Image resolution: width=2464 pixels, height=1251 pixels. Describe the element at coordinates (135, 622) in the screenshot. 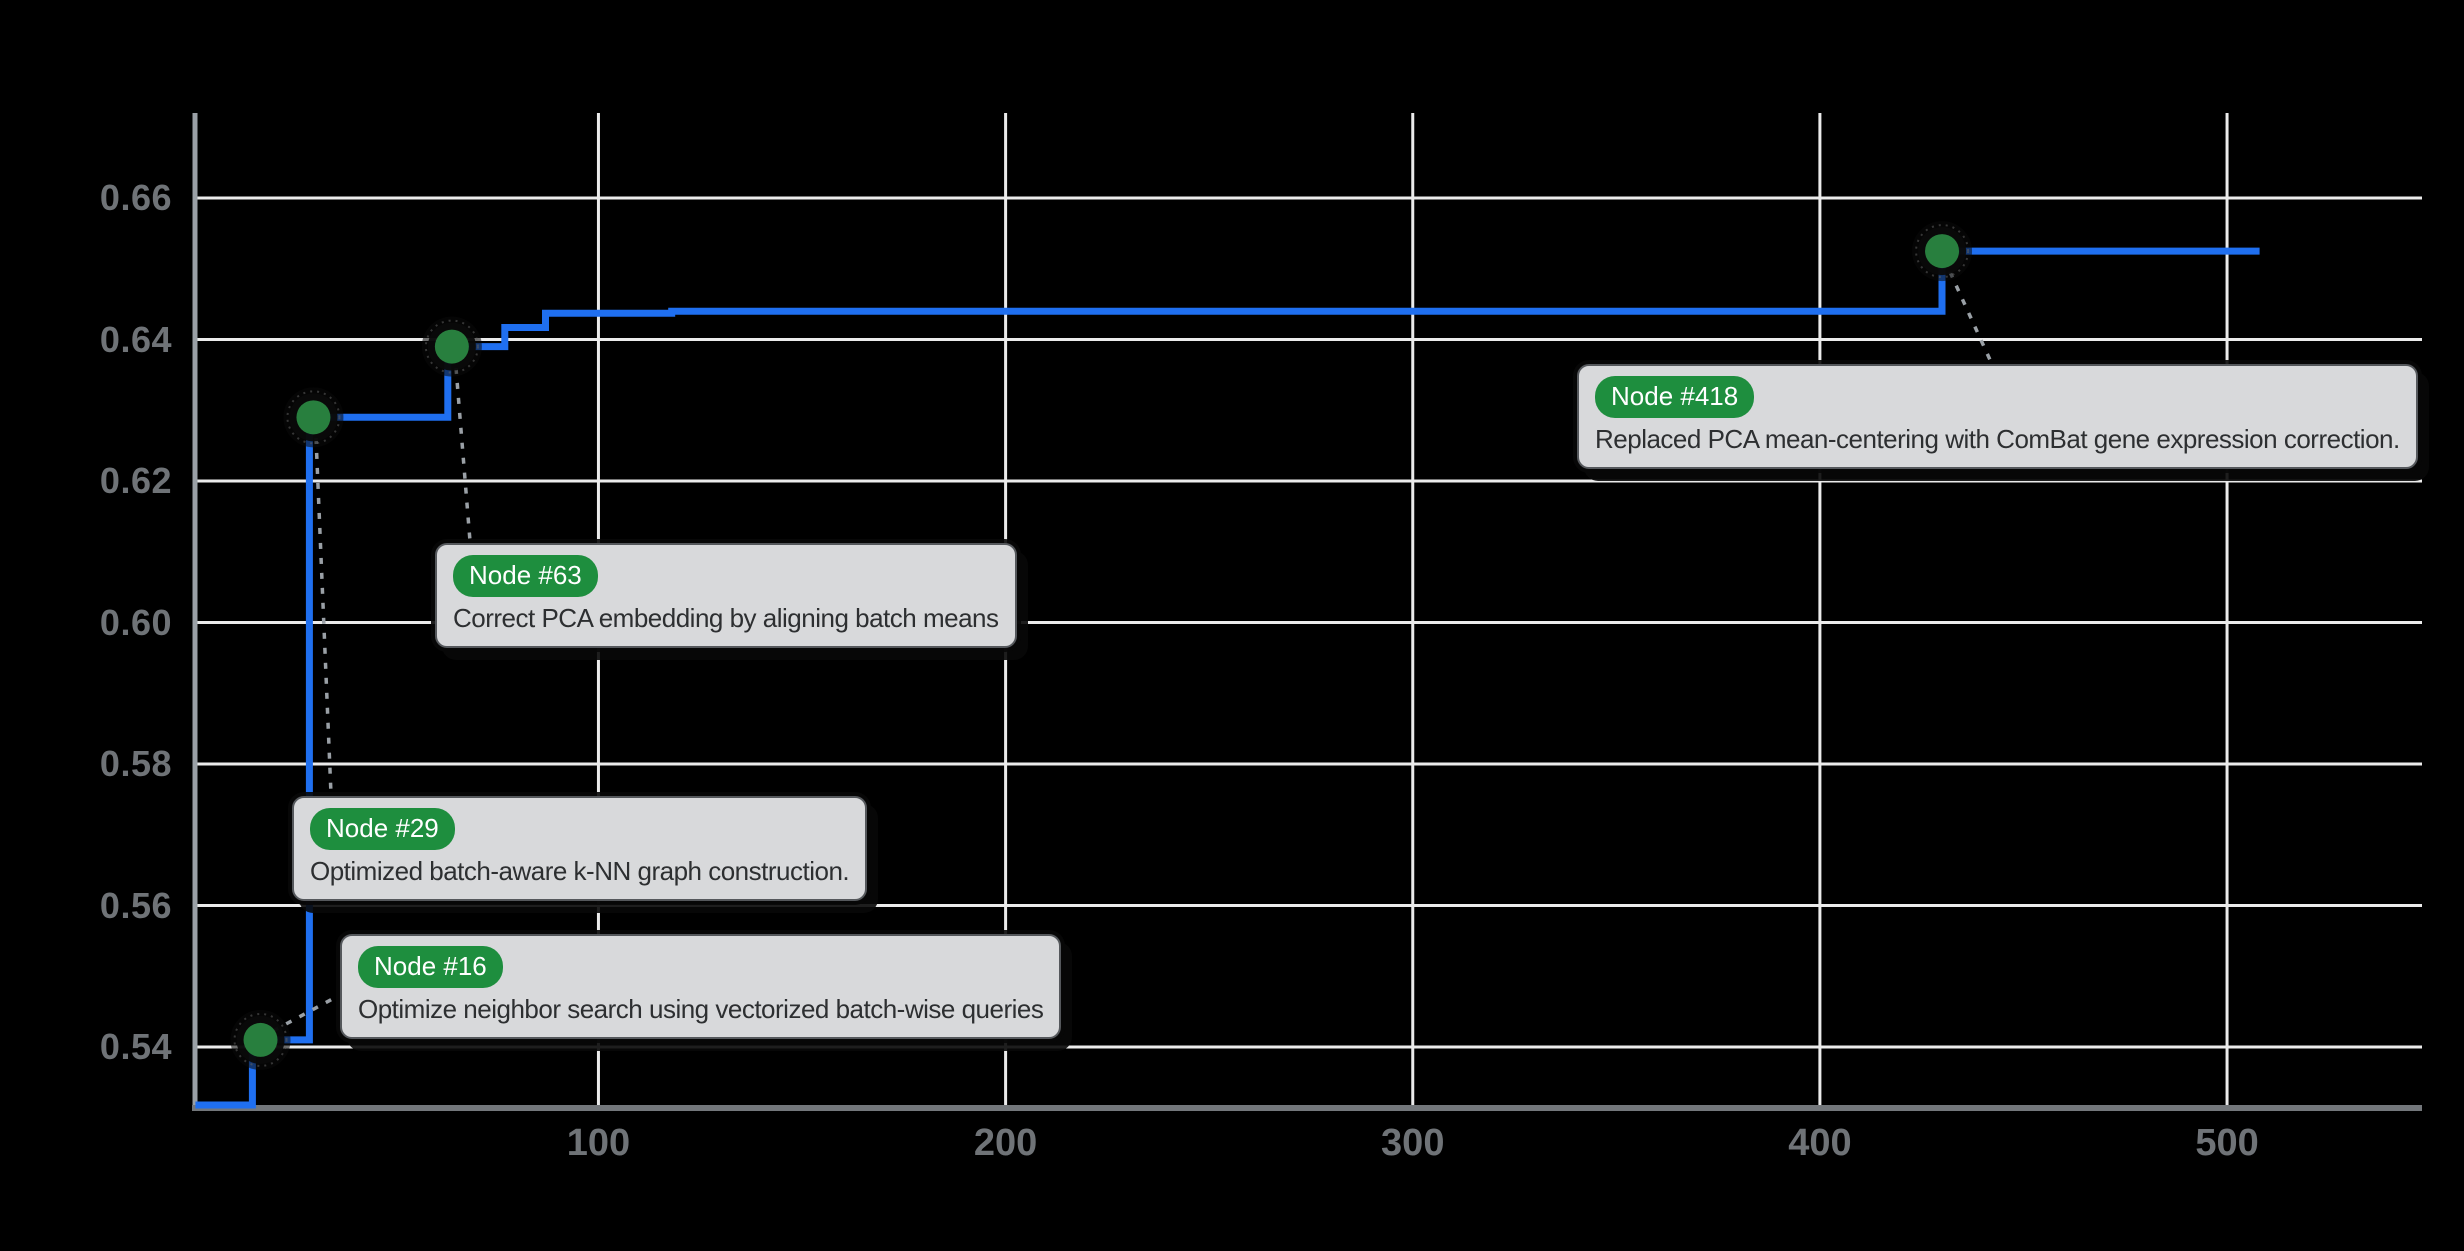

I see `y-axis-tick-label: 0.60` at that location.